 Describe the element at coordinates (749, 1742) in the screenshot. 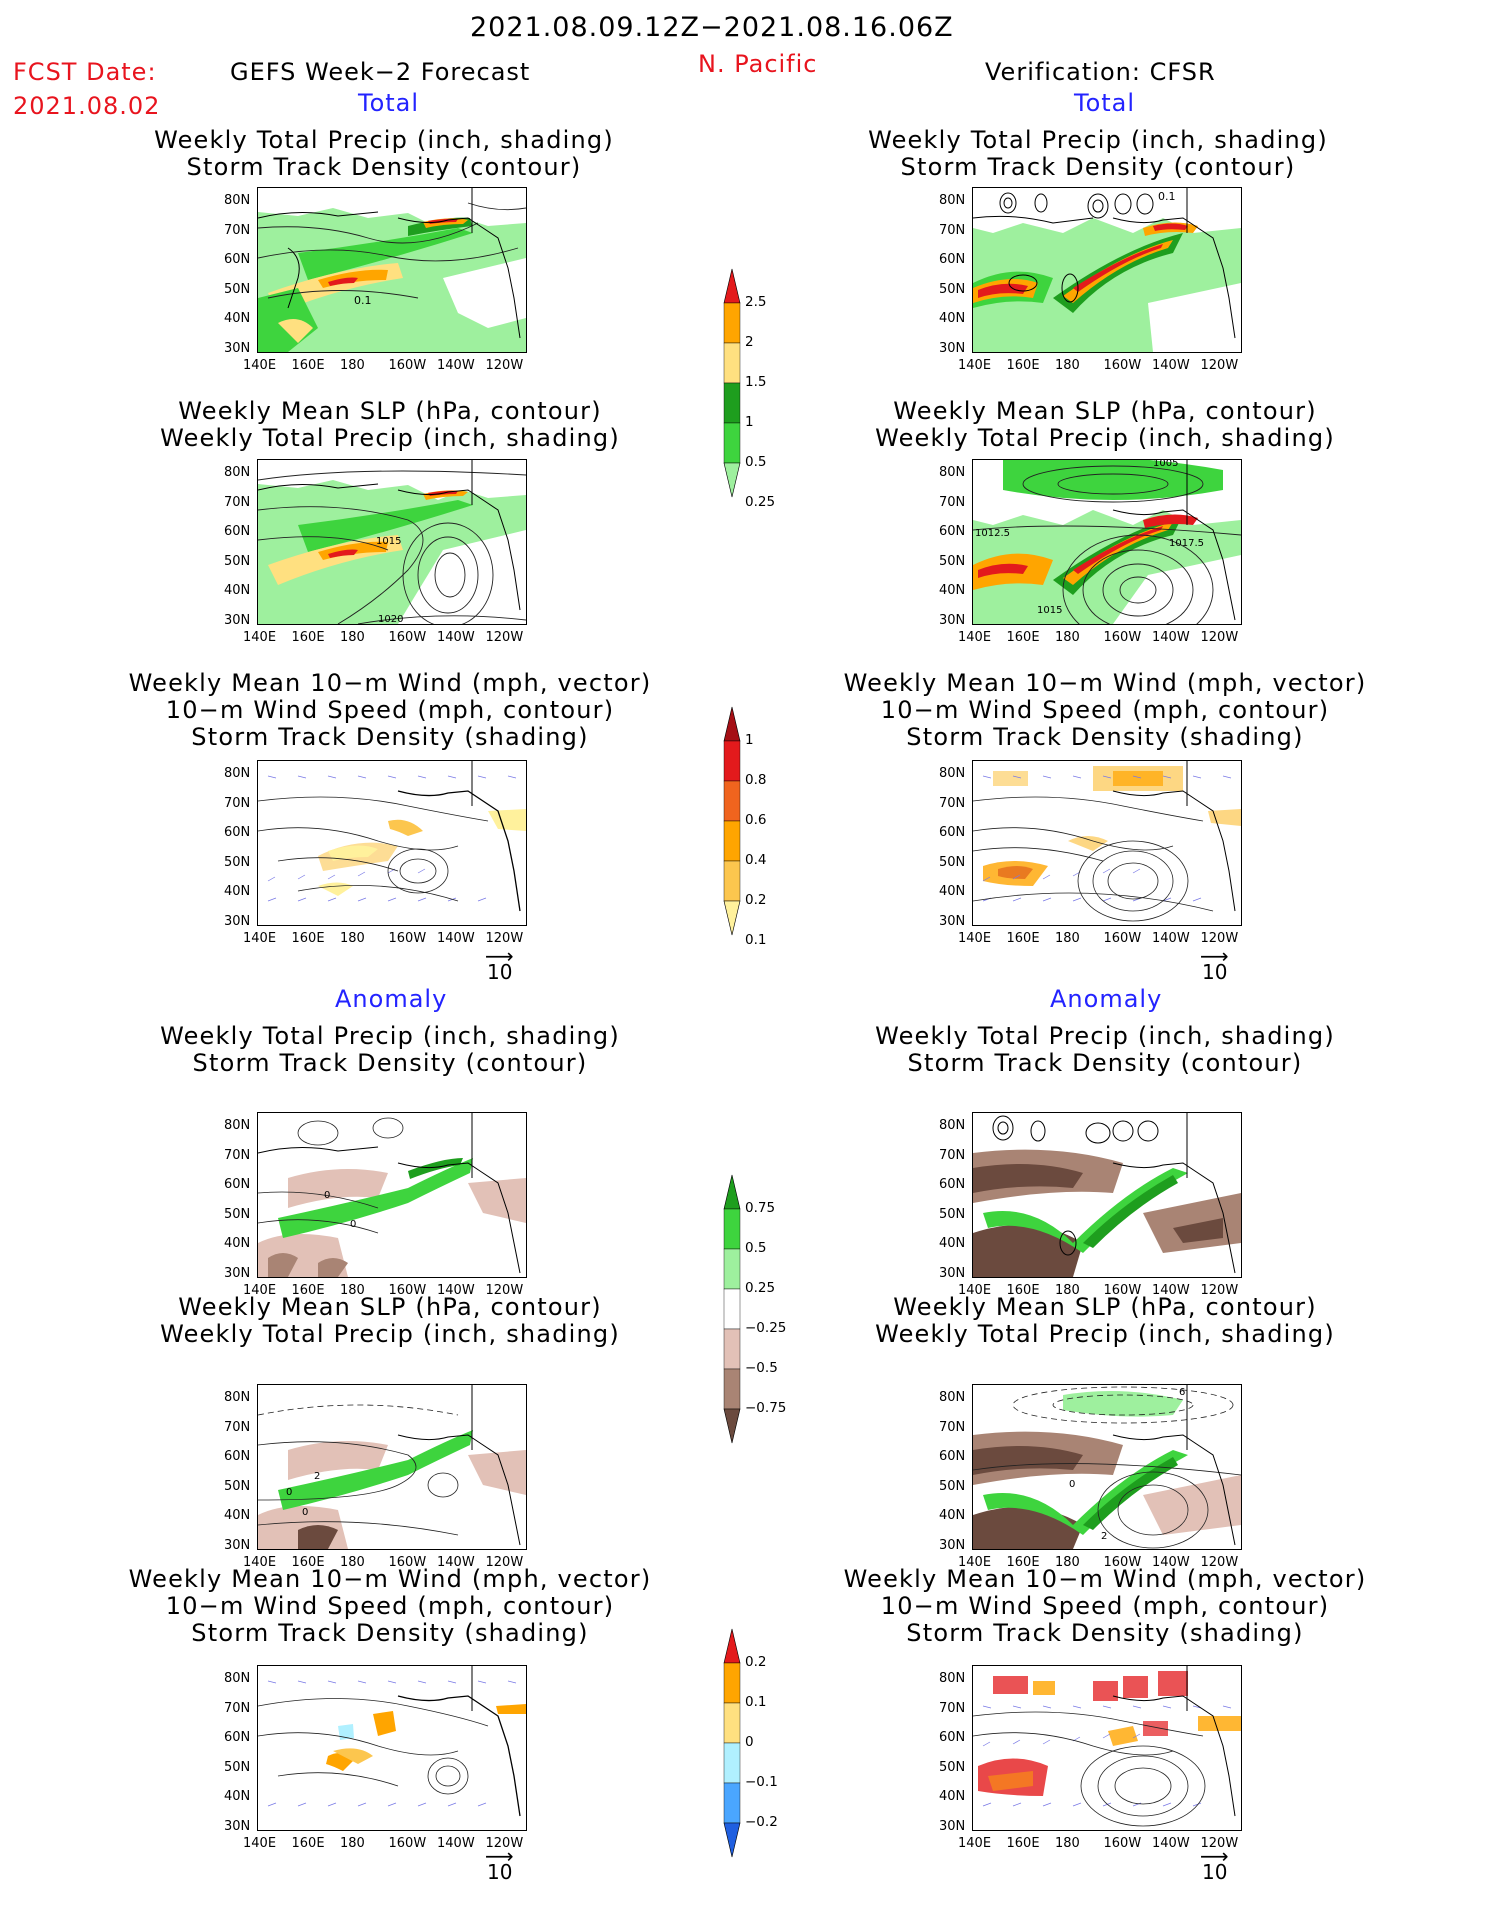

I see `colorbar-label: 0` at that location.